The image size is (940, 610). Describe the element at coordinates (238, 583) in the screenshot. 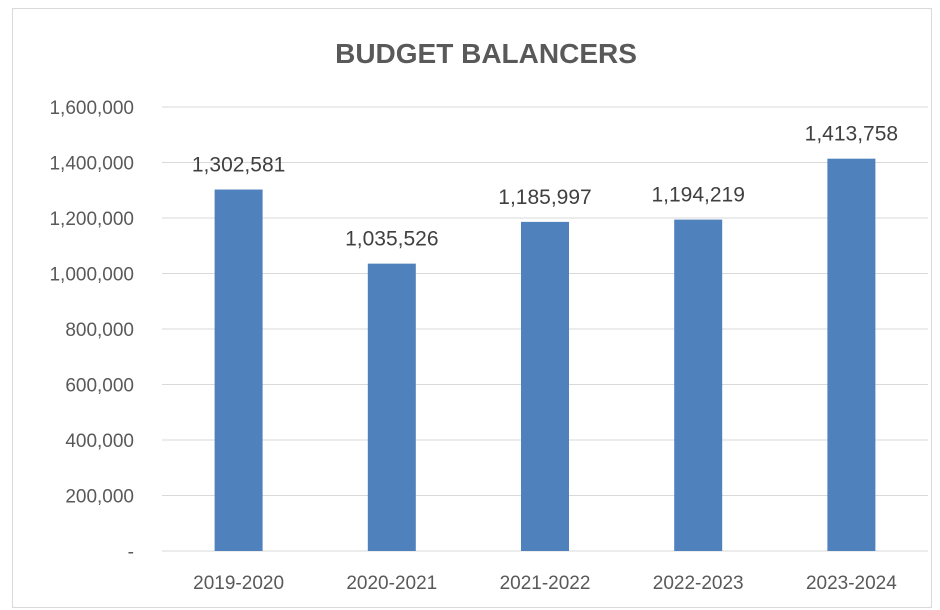

I see `x-tick-label: 2019-2020` at that location.